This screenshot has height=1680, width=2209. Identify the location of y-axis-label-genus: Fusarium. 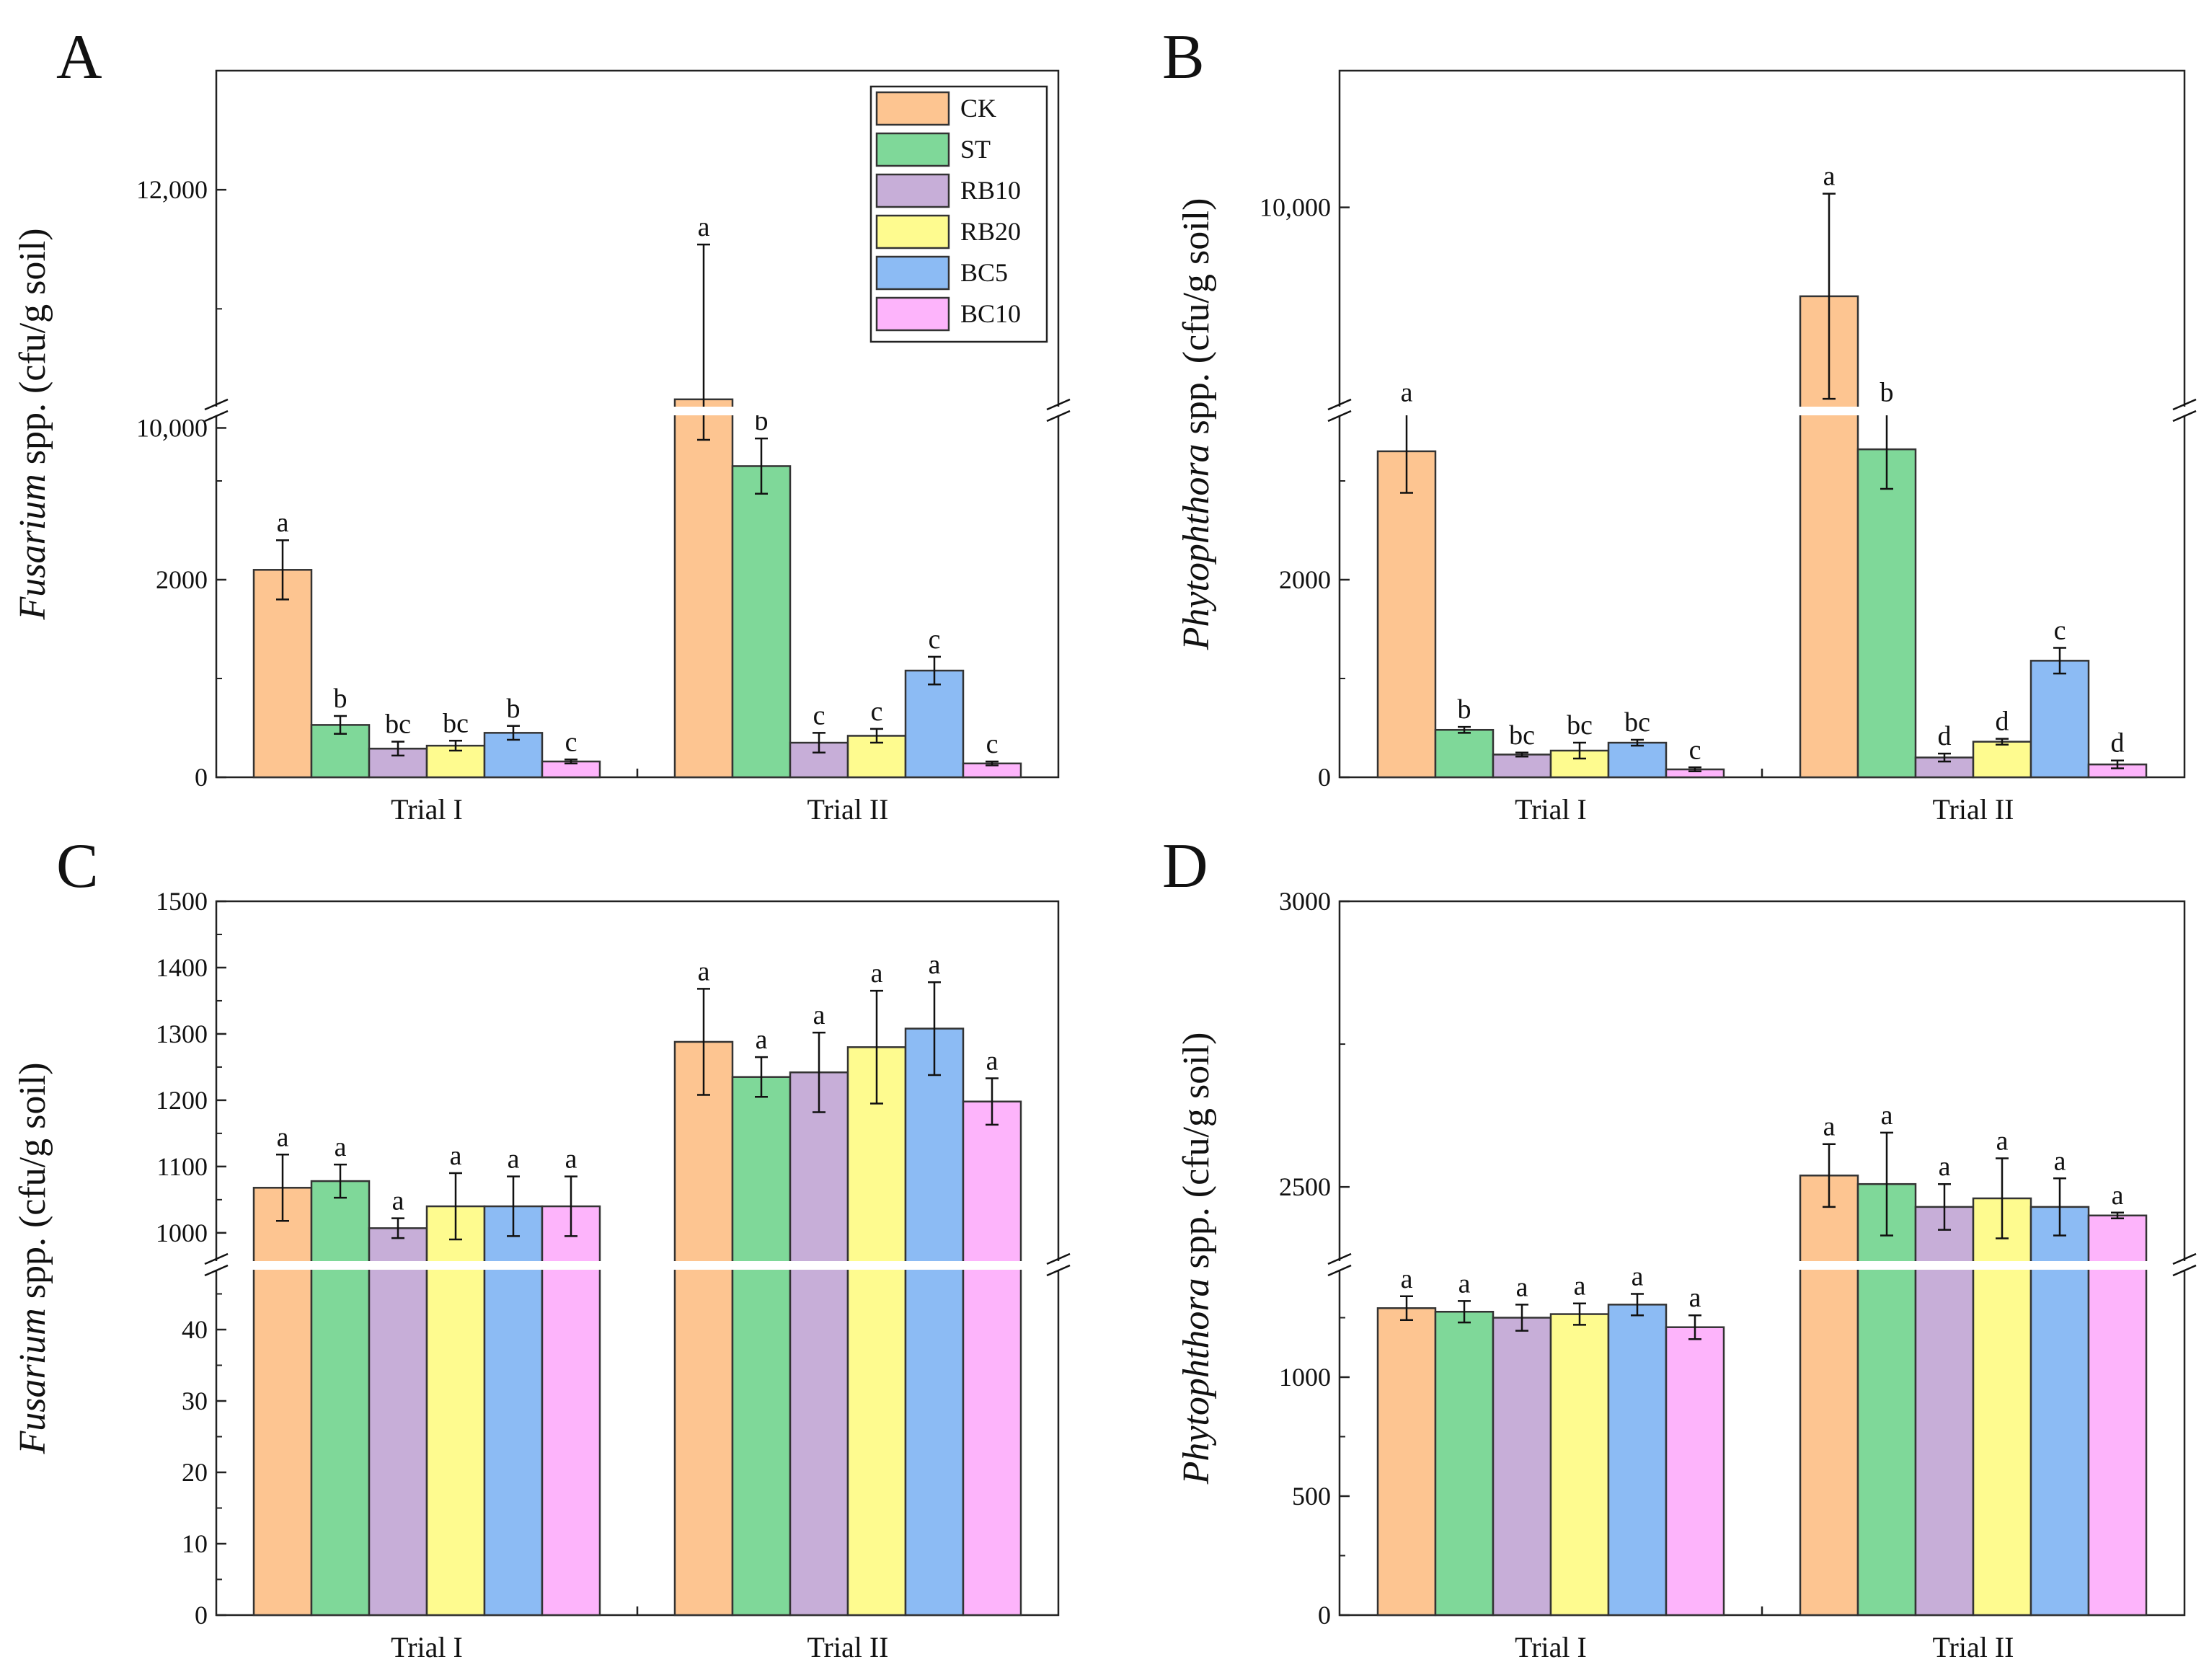
(32, 547).